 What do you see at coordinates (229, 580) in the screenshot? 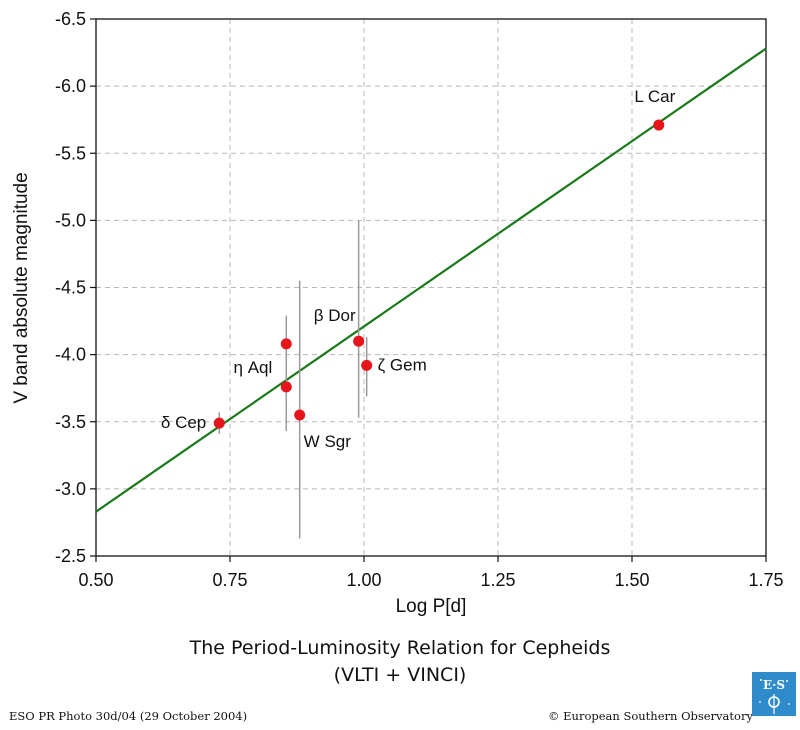
I see `x-tick-label: 0.75` at bounding box center [229, 580].